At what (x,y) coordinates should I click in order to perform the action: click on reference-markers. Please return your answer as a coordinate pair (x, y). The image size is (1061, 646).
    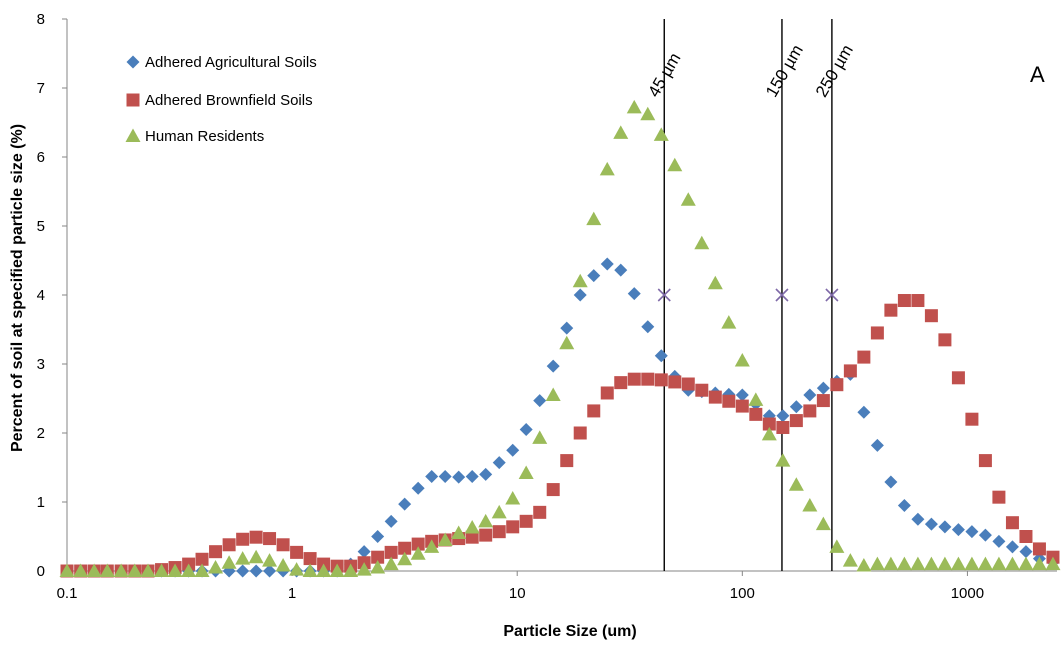
    Looking at the image, I should click on (748, 295).